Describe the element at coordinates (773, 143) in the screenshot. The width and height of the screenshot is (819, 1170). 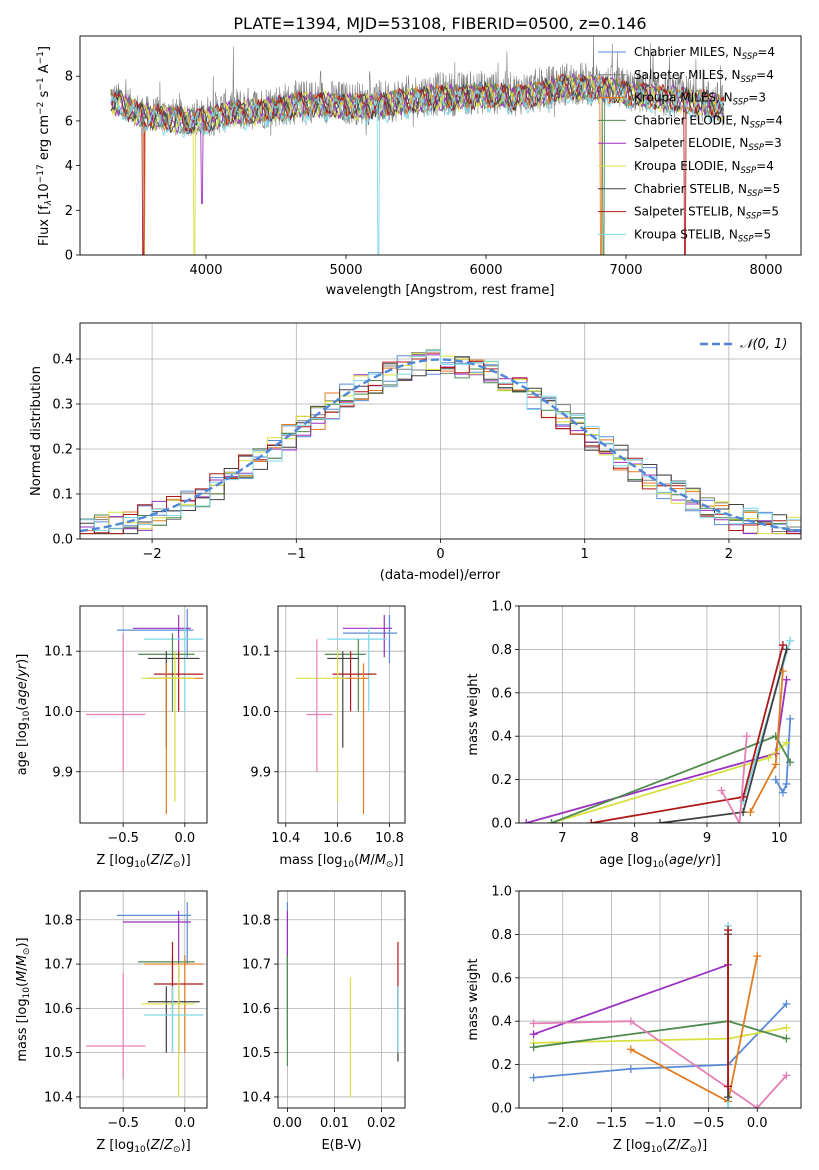
I see `legend-tail: =3` at that location.